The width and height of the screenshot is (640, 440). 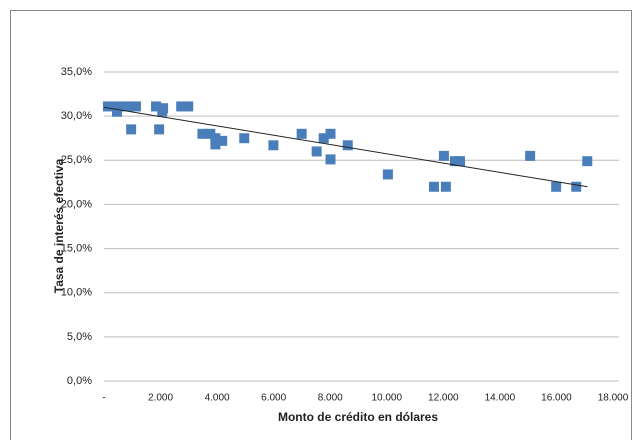 I want to click on x-tick-label: 18.000, so click(x=613, y=398).